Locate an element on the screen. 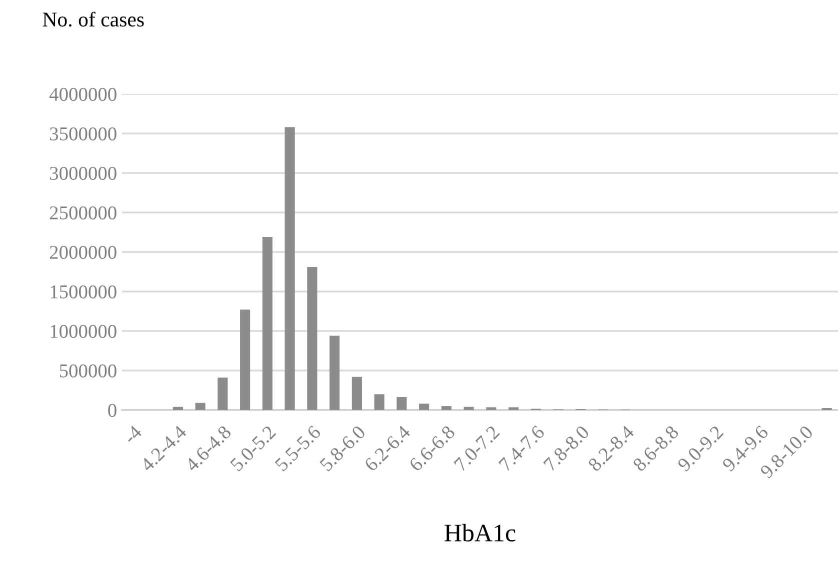  y-tick-label: 2000000 is located at coordinates (83, 252).